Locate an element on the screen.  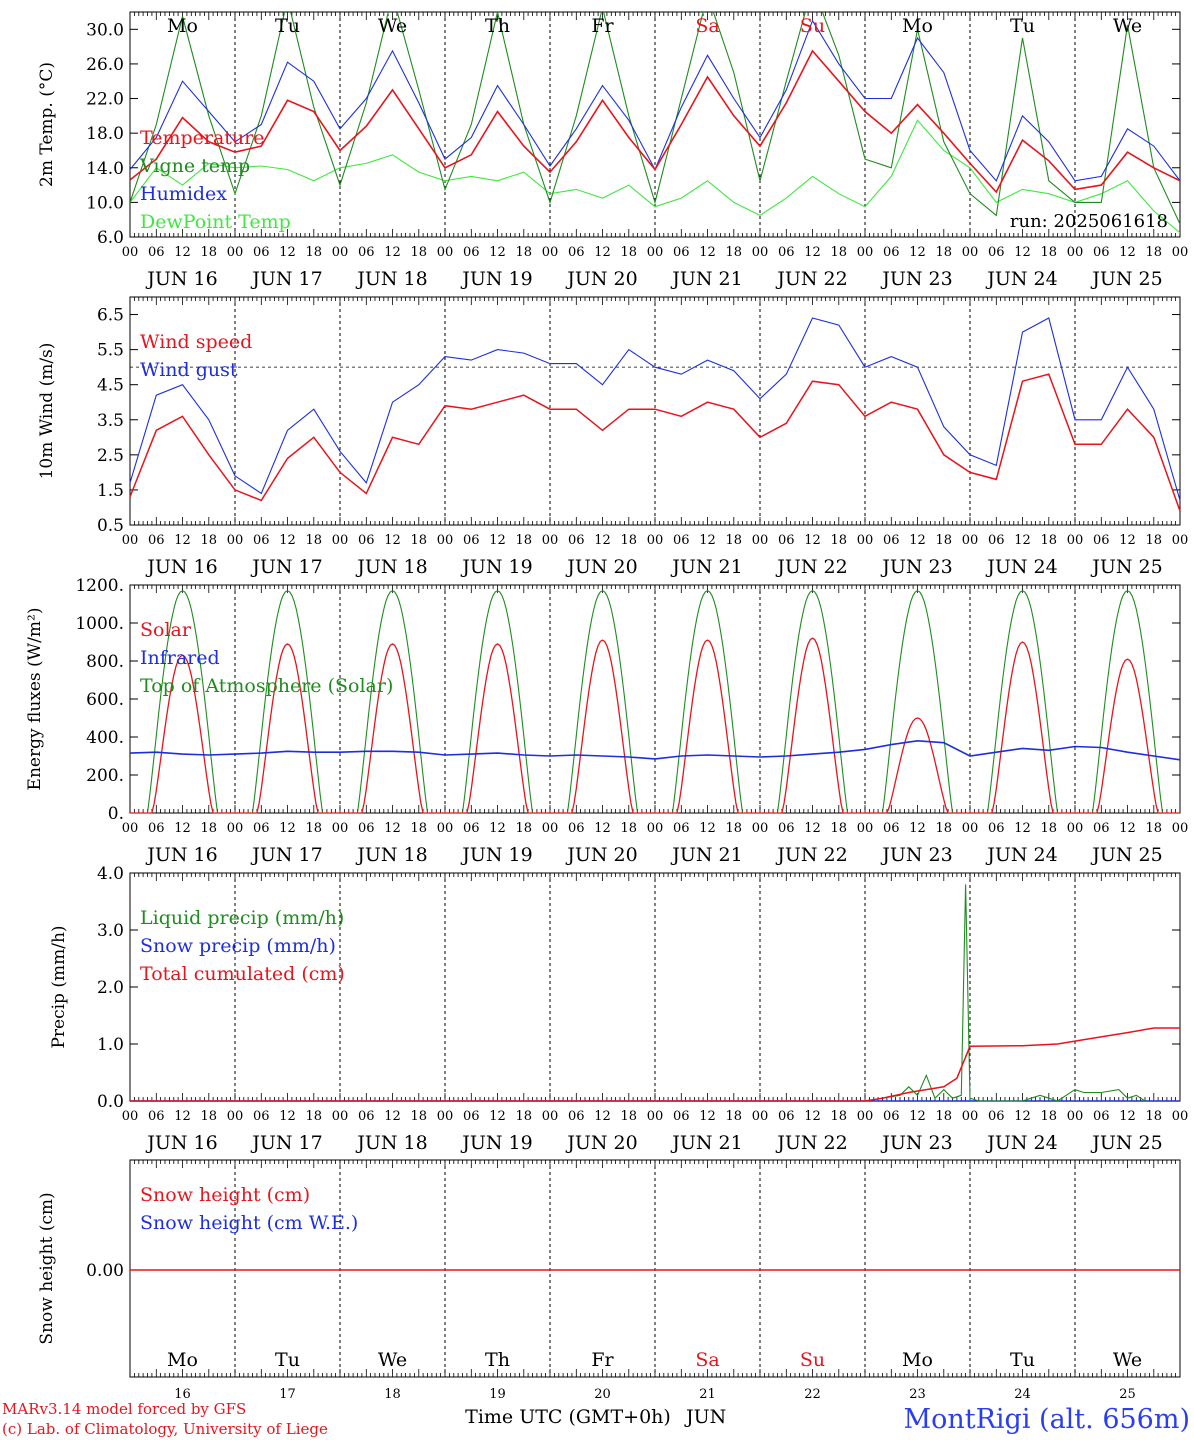
y-tick-label: 14.0 is located at coordinates (105, 169).